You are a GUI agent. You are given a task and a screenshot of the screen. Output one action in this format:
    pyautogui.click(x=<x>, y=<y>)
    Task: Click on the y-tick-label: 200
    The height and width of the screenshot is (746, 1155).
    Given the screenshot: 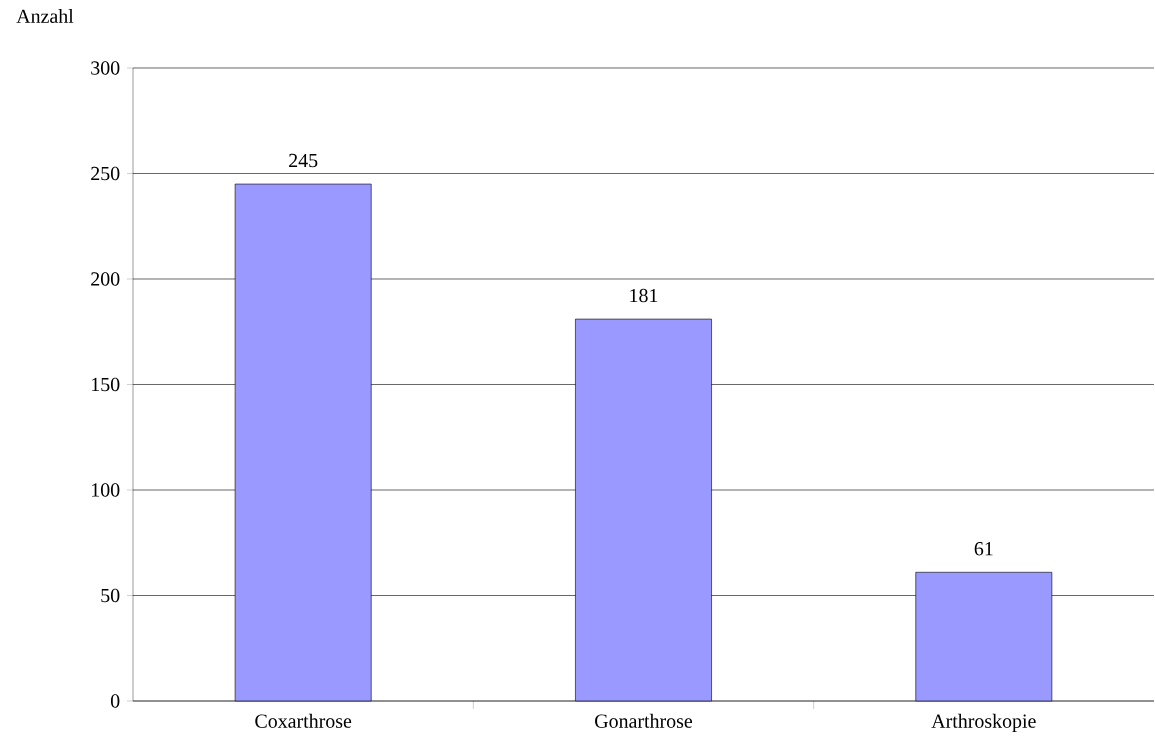 What is the action you would take?
    pyautogui.click(x=105, y=279)
    